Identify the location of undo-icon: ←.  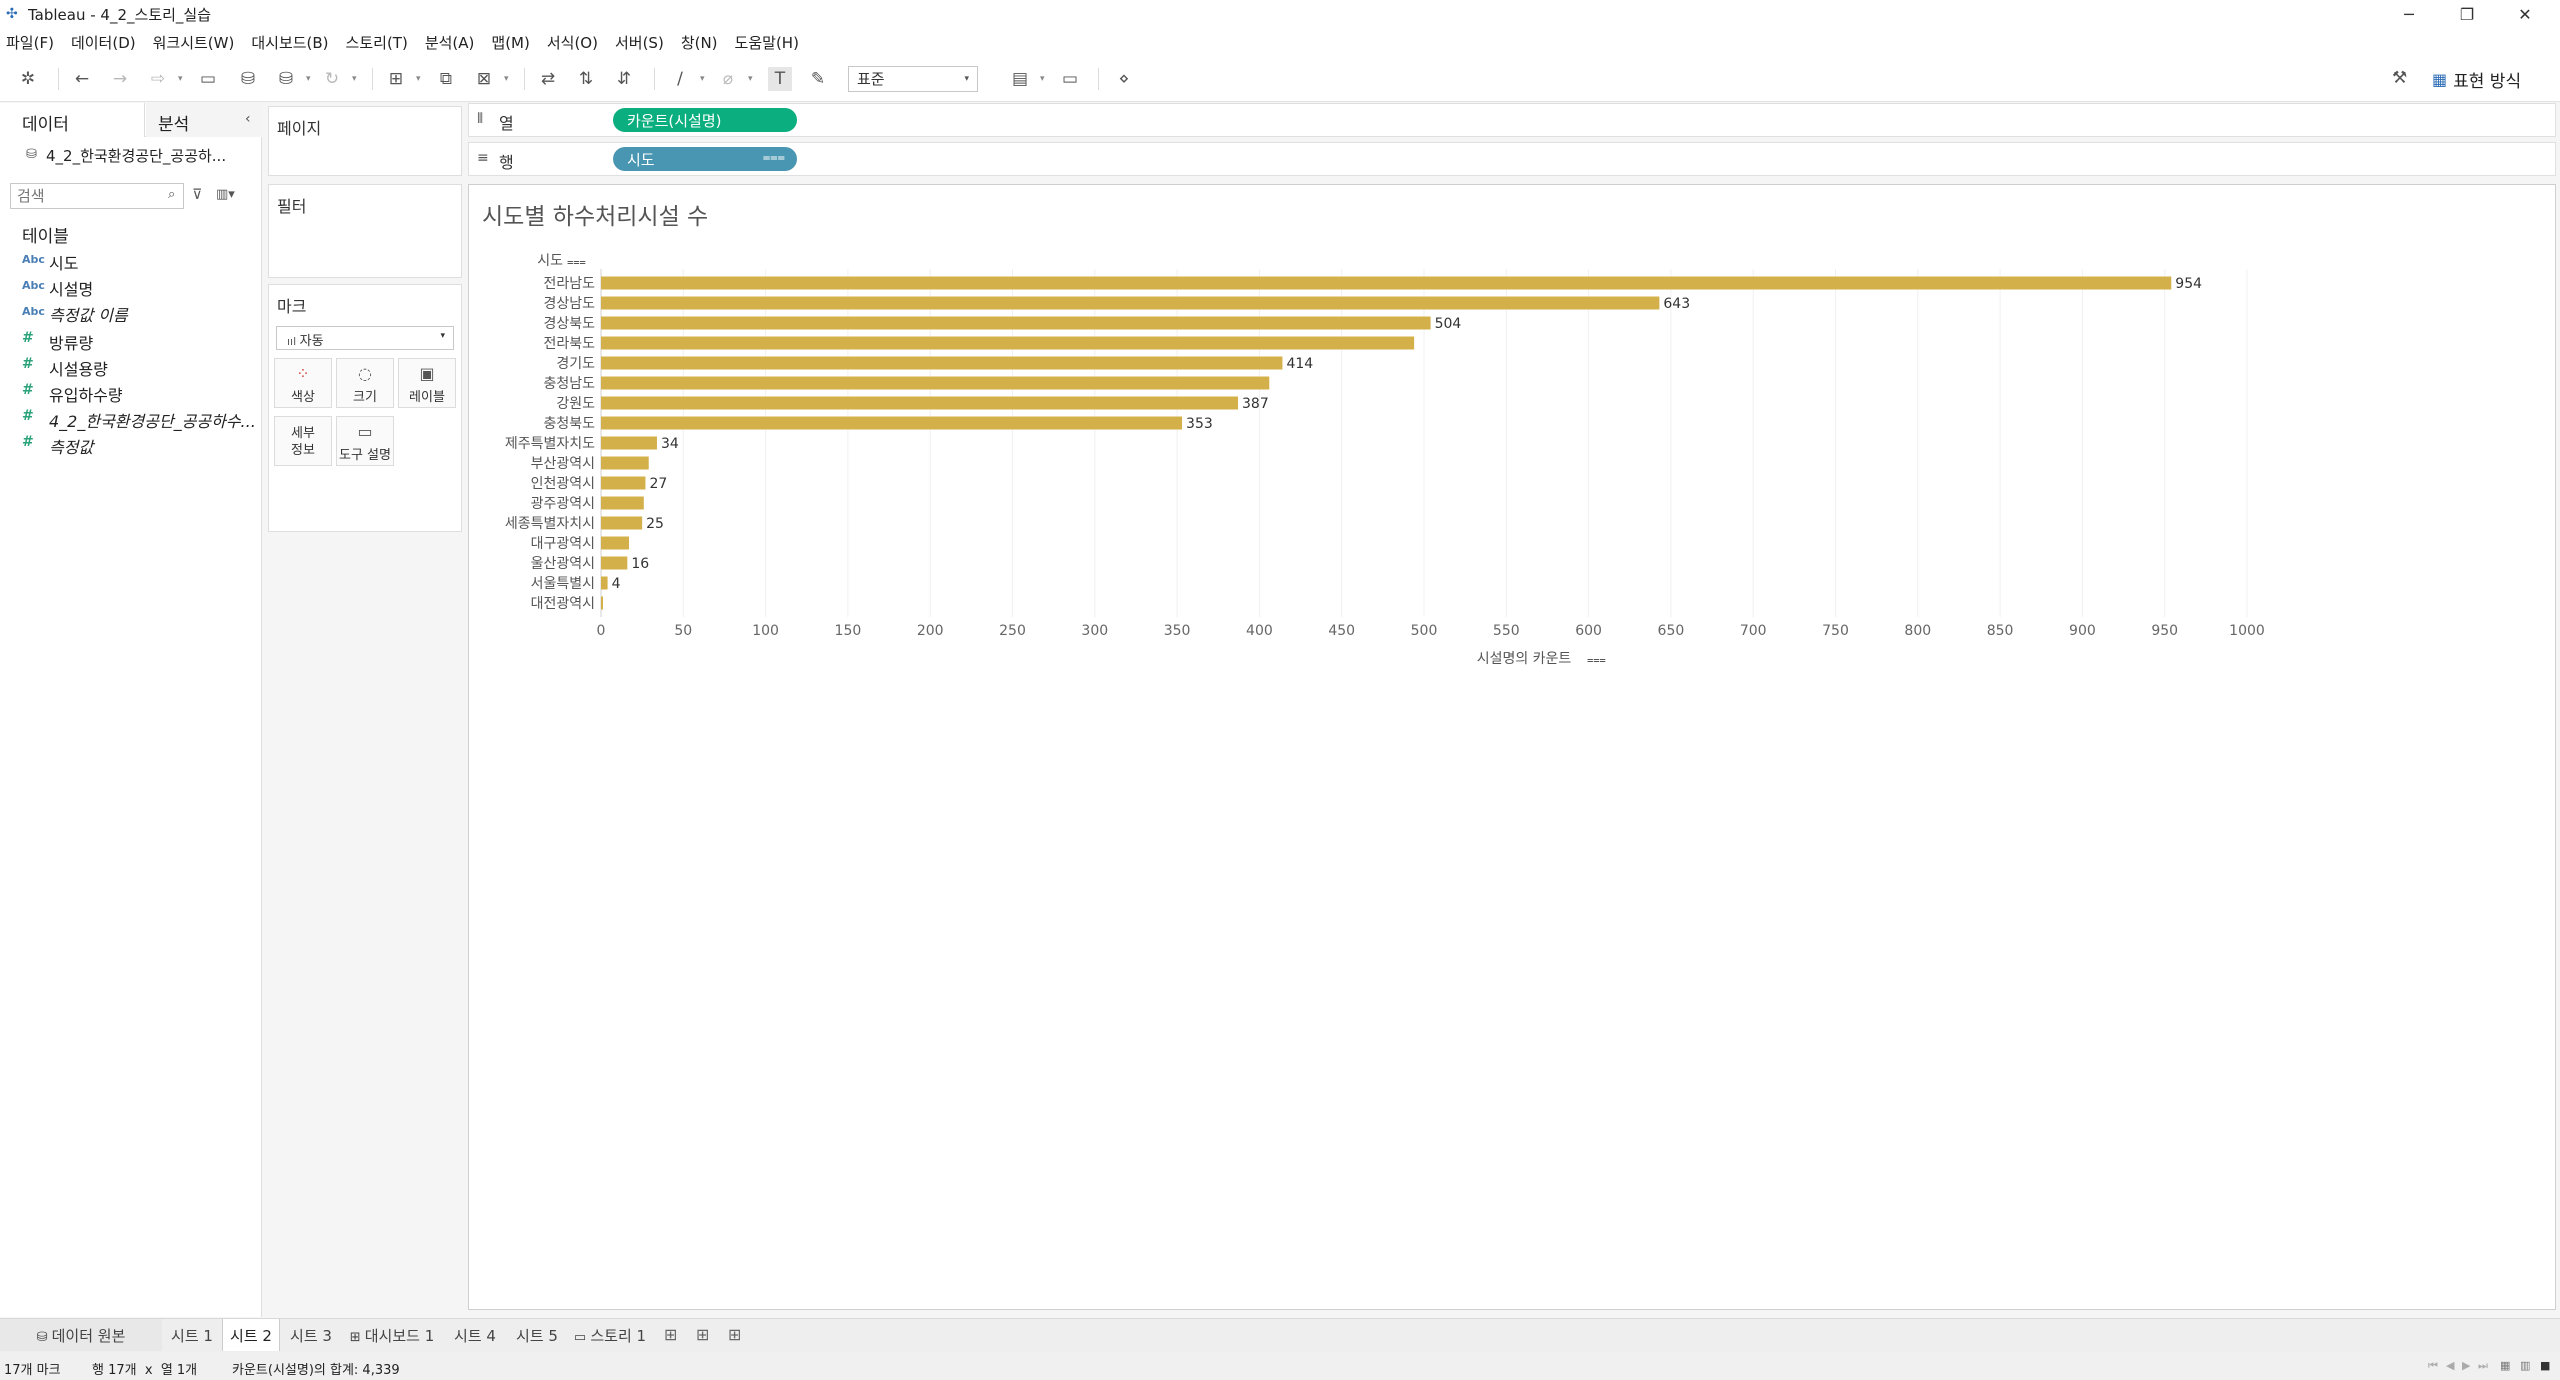
(82, 79).